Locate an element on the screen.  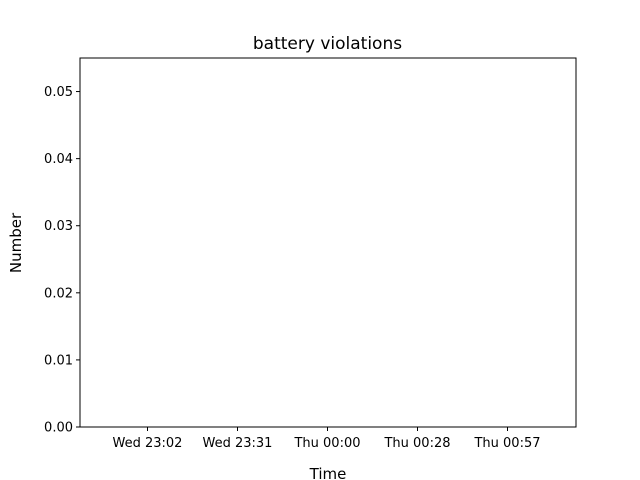
chart-title: battery violations is located at coordinates (327, 44).